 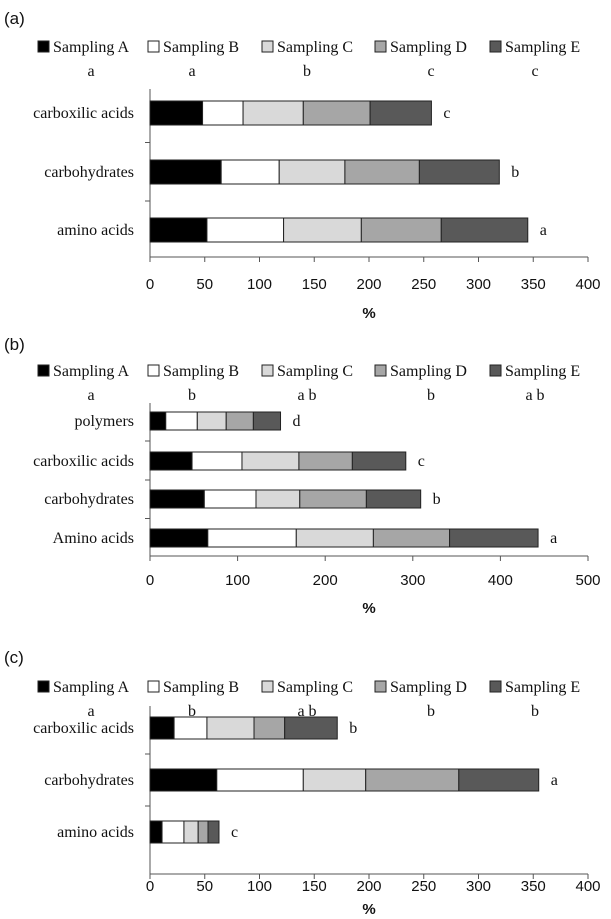 I want to click on y-category-label: polymers, so click(x=104, y=421).